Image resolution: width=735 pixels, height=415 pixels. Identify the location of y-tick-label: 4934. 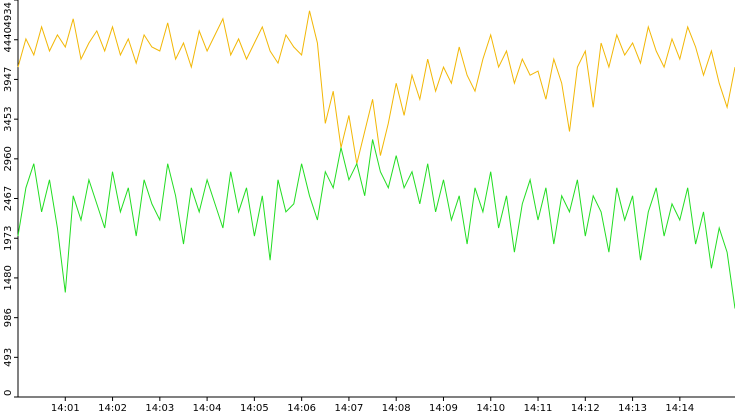
(8, 14).